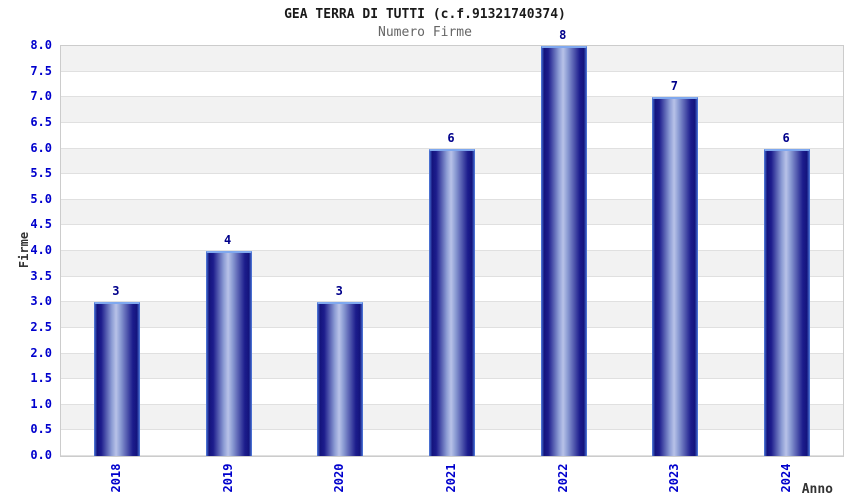 The width and height of the screenshot is (850, 500). Describe the element at coordinates (41, 301) in the screenshot. I see `y-tick-label: 3.0` at that location.